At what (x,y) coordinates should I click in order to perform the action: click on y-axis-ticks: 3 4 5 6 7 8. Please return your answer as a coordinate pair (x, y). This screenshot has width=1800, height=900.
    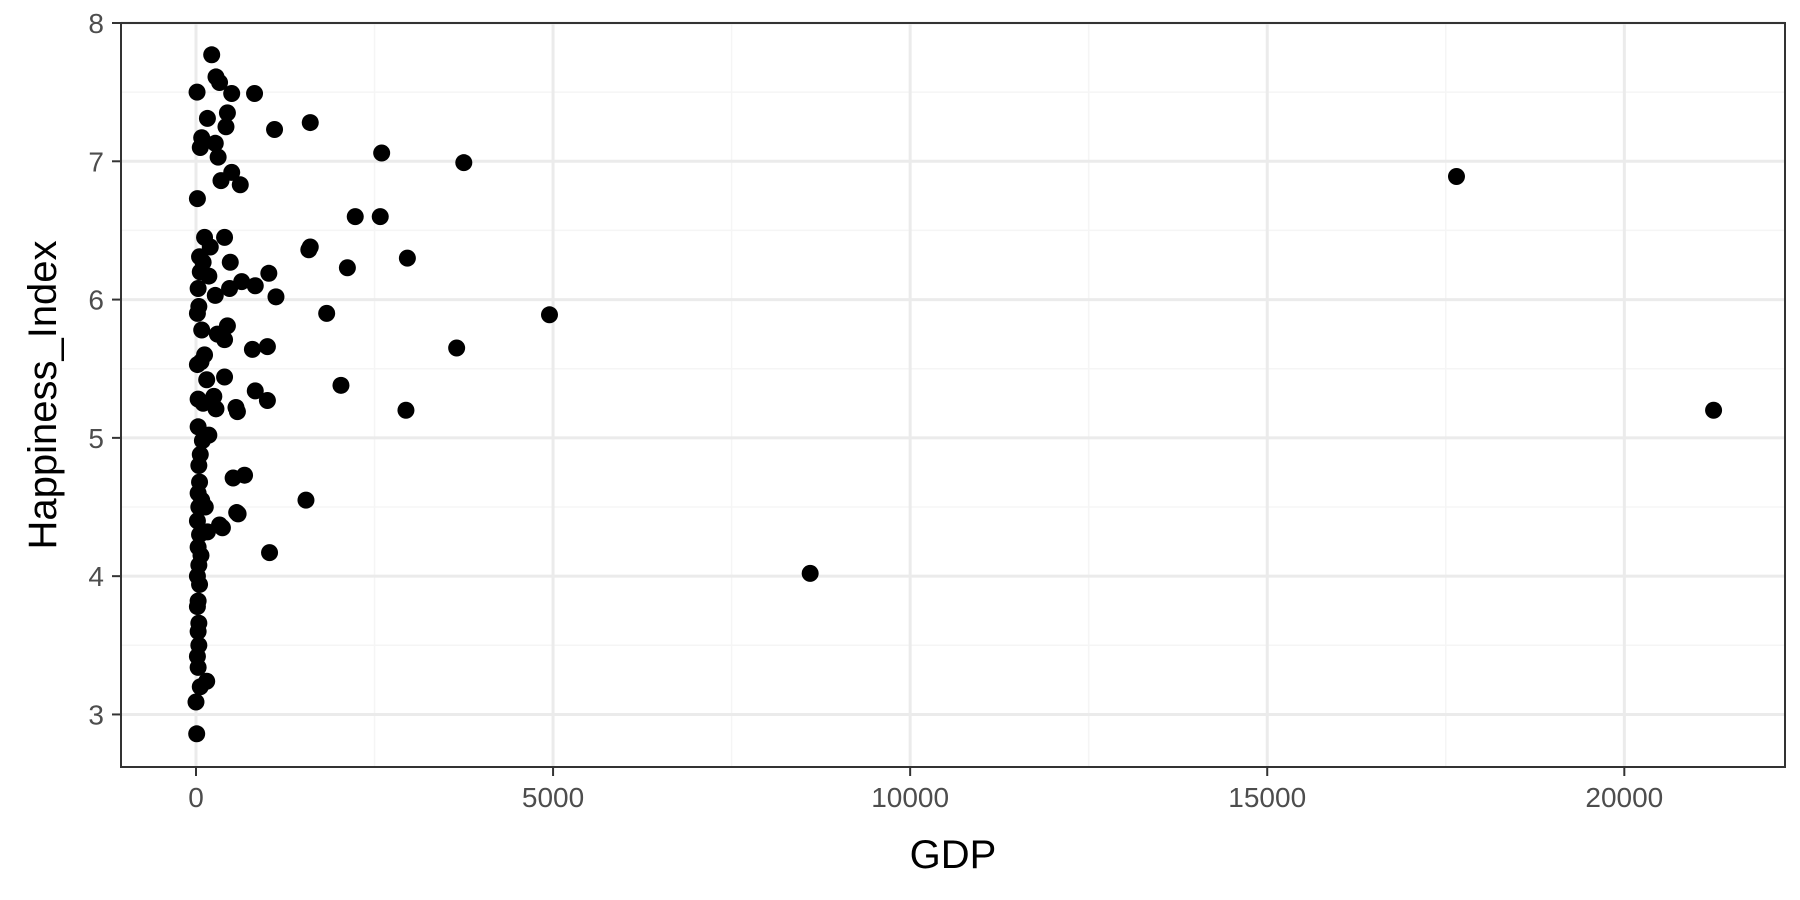
    Looking at the image, I should click on (104, 369).